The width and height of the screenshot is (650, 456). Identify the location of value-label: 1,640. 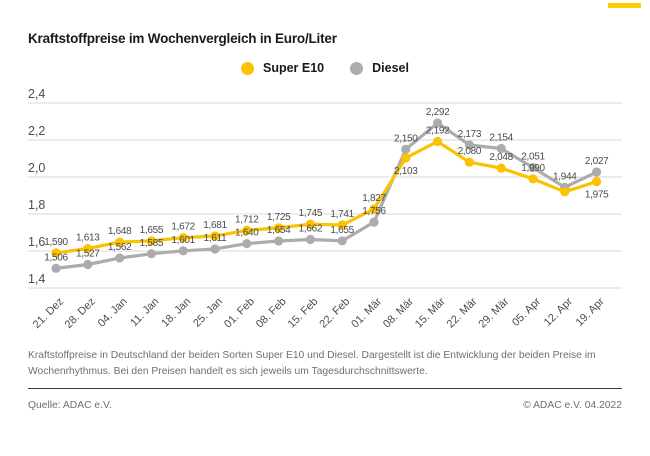
(247, 233).